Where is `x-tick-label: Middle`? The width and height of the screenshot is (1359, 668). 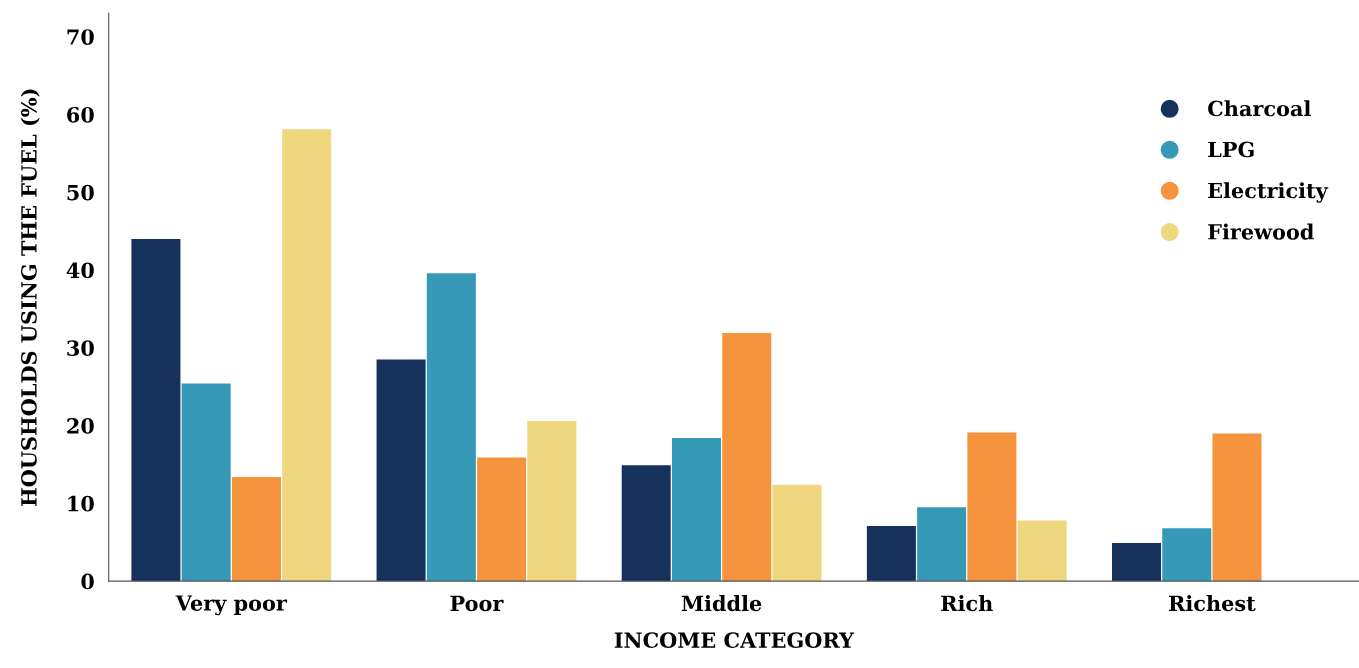 x-tick-label: Middle is located at coordinates (721, 603).